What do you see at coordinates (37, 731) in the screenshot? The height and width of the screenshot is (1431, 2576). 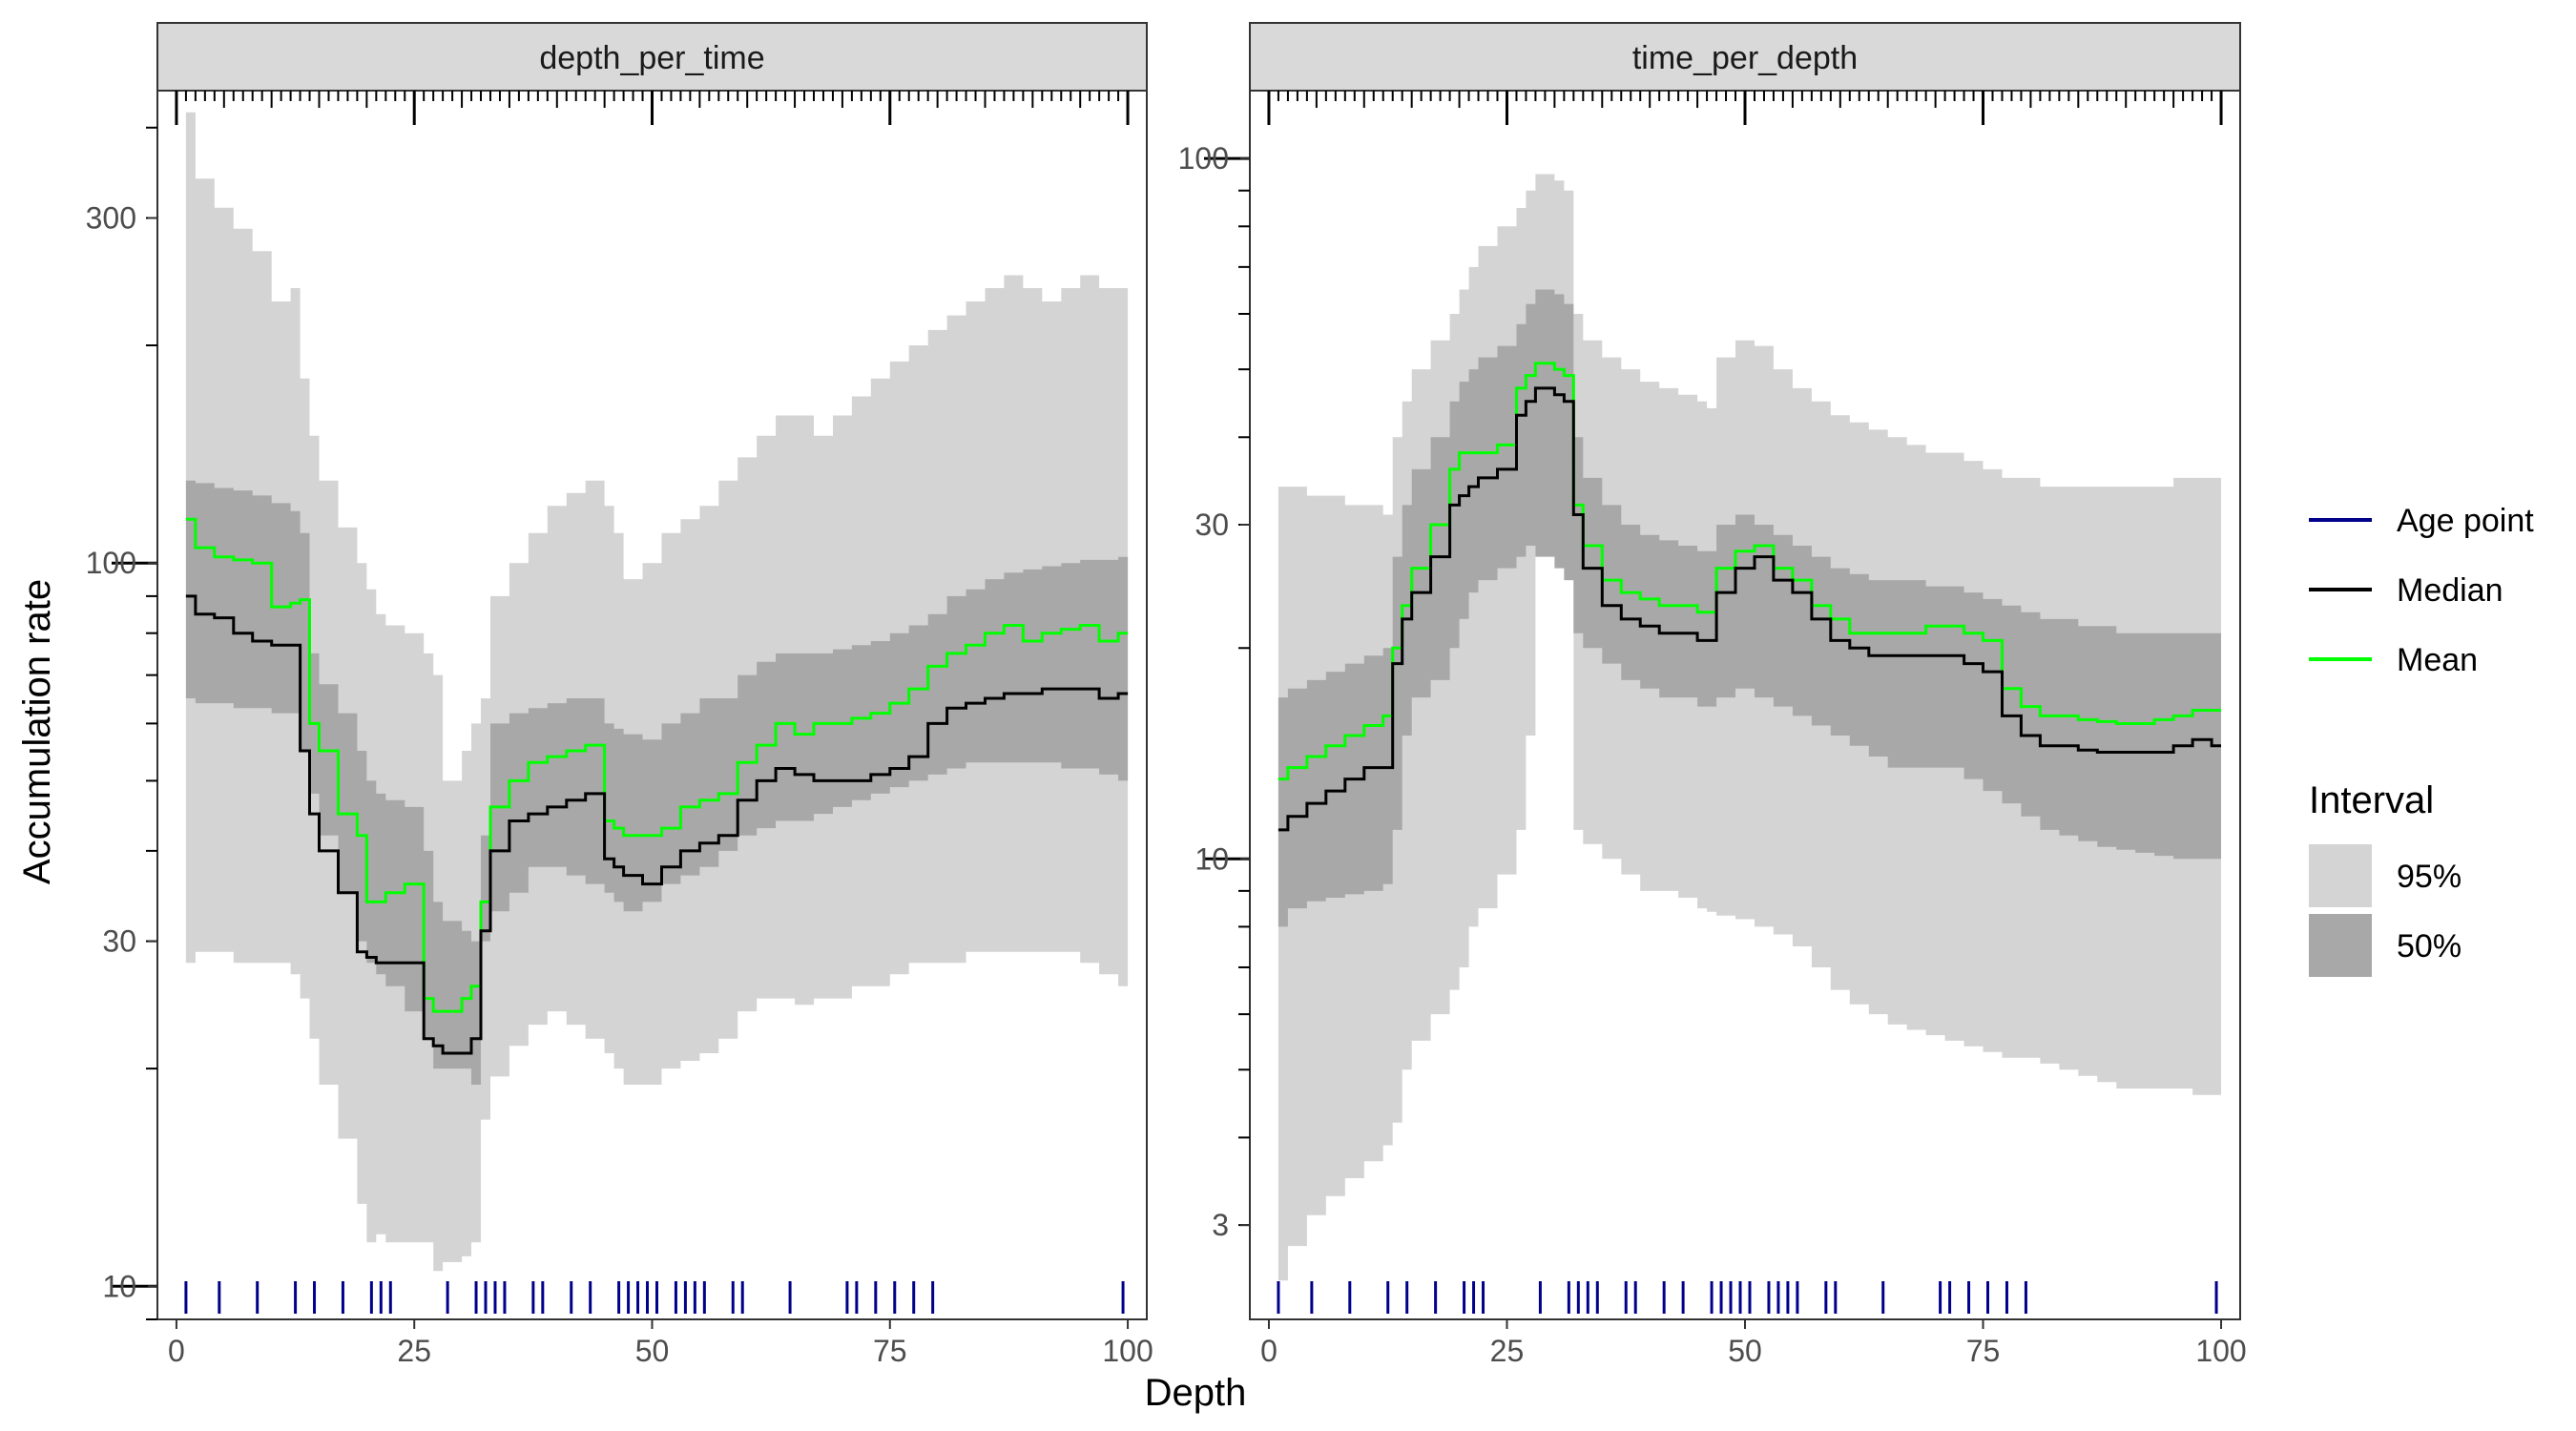 I see `y-axis-title: Accumulation rate` at bounding box center [37, 731].